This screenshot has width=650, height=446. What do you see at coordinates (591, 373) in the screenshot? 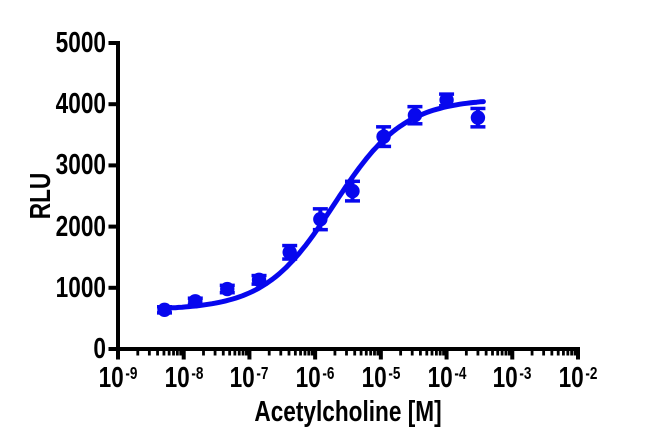
I see `x-tick-exponent: -2` at bounding box center [591, 373].